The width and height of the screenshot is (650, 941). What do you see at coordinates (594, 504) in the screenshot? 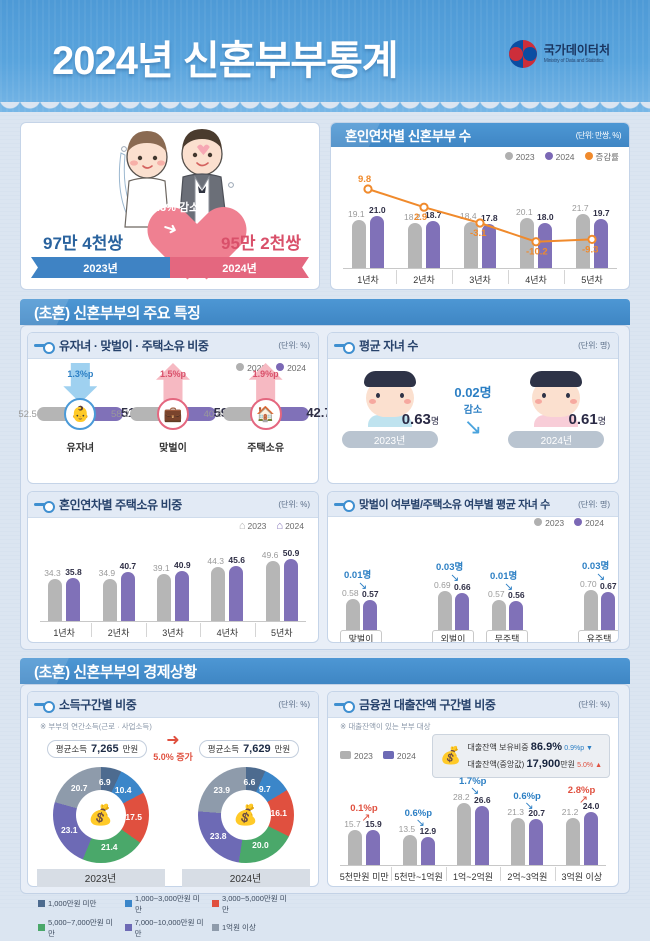
I see `panel-ctype-unit: (단위: 명)` at bounding box center [594, 504].